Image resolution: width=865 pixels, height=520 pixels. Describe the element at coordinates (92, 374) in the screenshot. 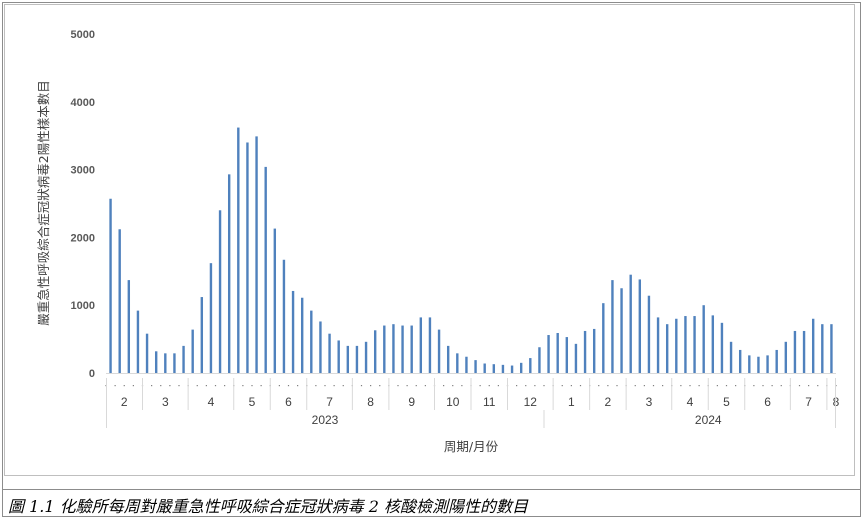

I see `y-tick-label: 0` at that location.